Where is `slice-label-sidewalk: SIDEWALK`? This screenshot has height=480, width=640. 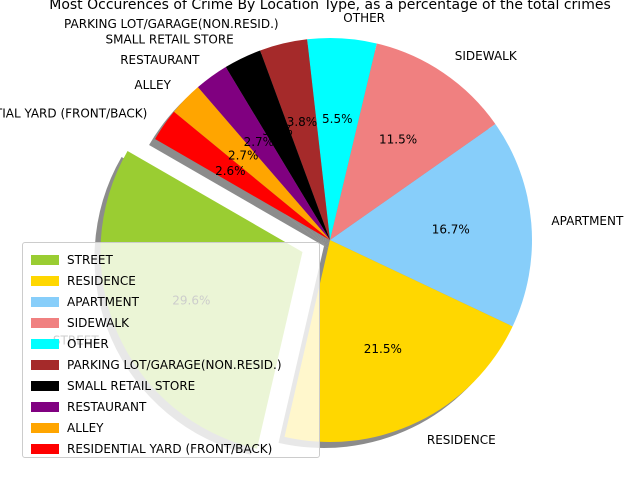
slice-label-sidewalk: SIDEWALK is located at coordinates (486, 56).